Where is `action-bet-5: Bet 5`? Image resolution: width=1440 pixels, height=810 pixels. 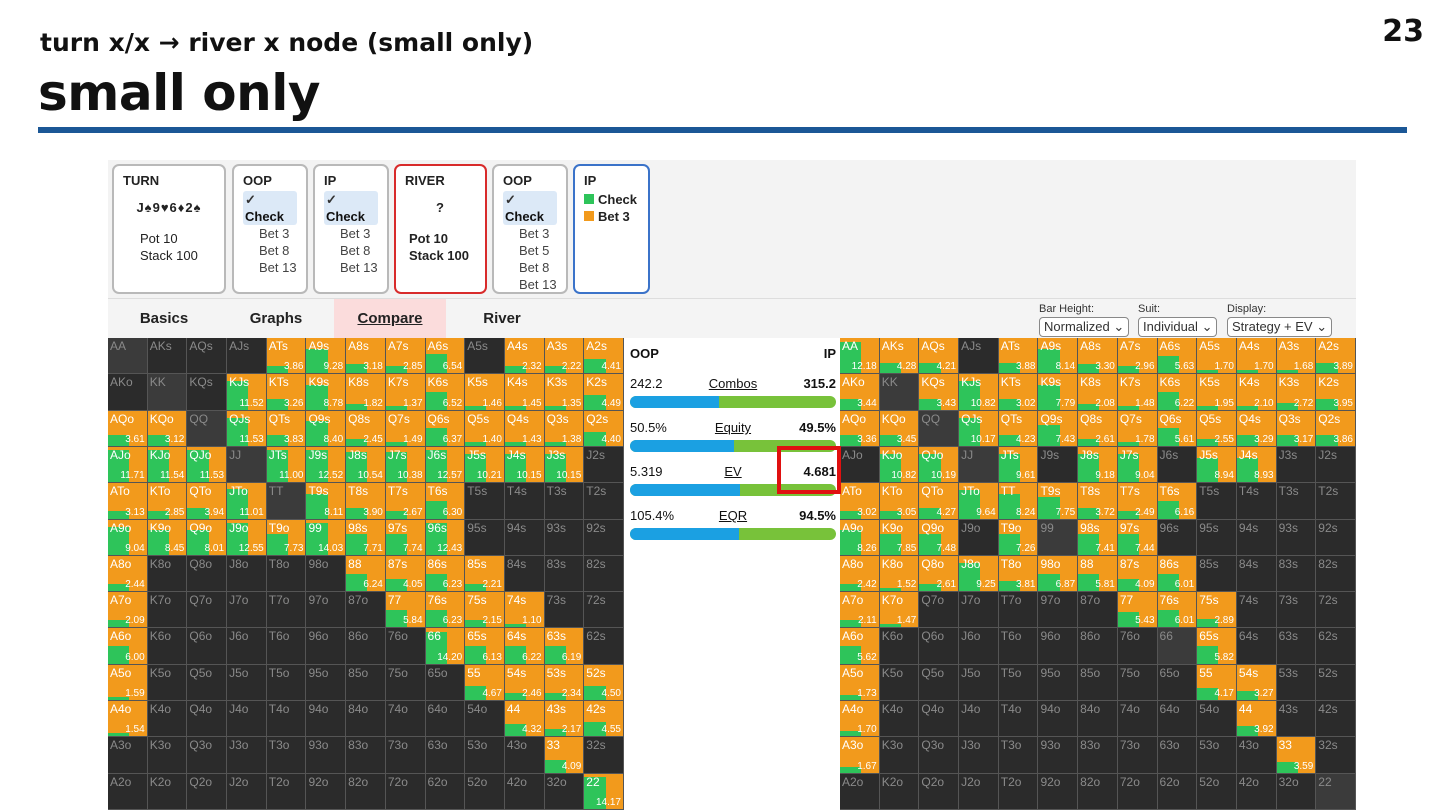 action-bet-5: Bet 5 is located at coordinates (534, 250).